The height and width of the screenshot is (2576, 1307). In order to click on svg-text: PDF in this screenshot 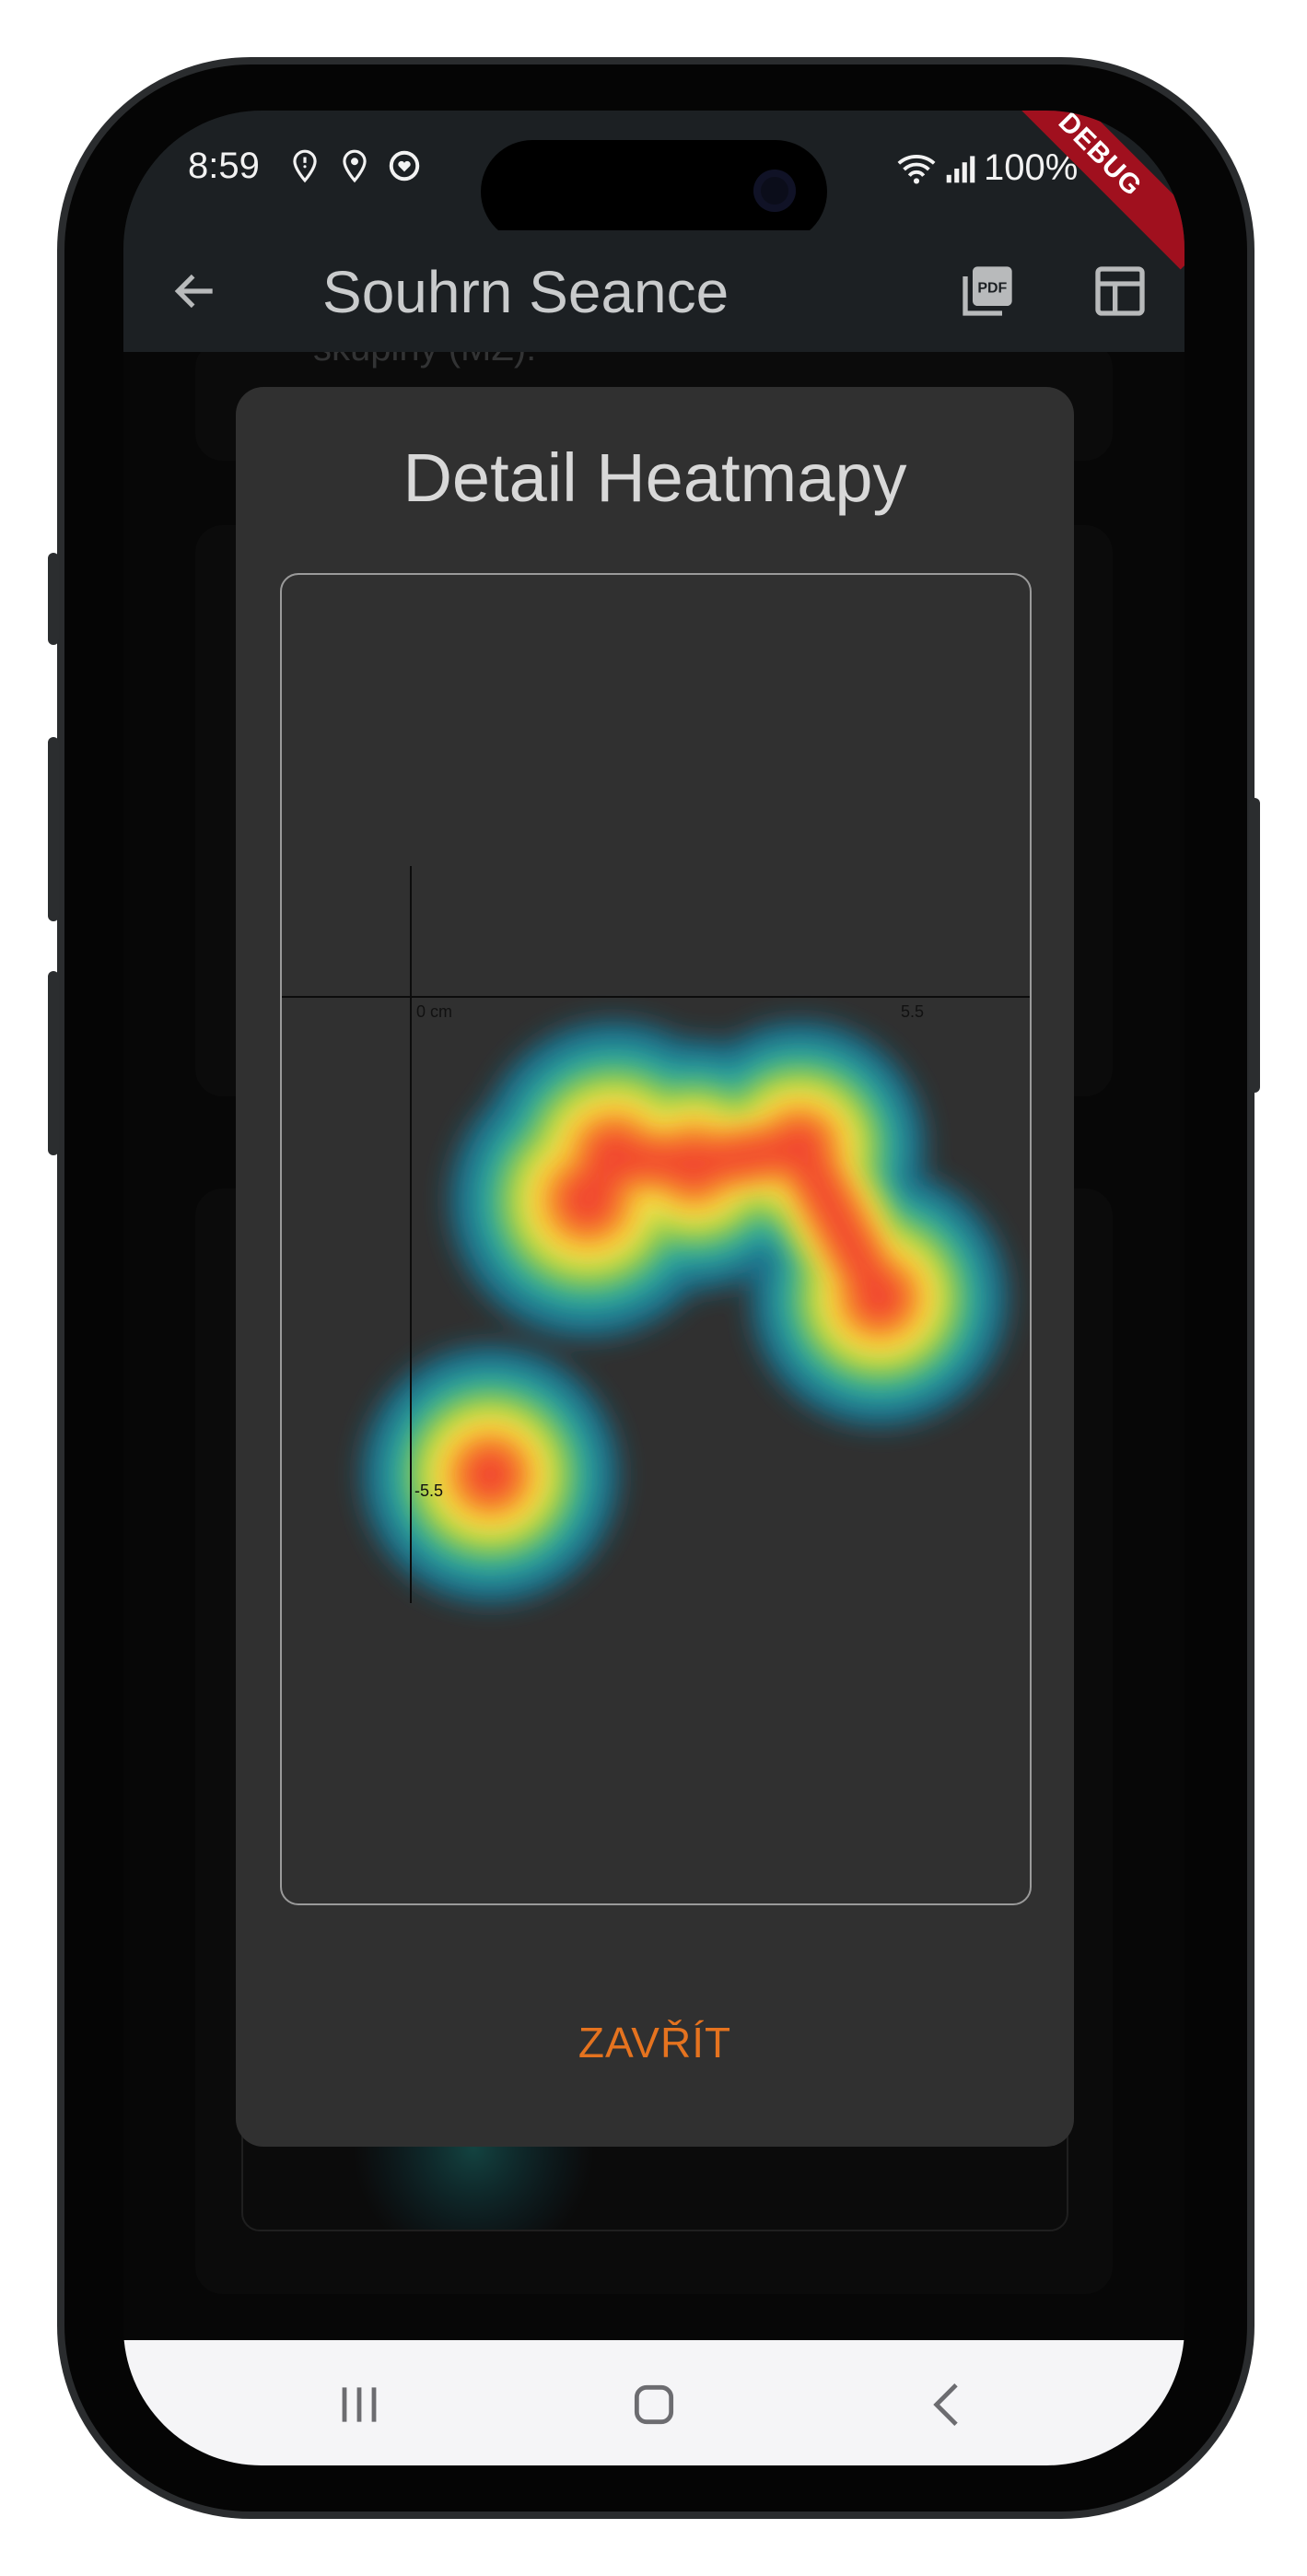, I will do `click(992, 288)`.